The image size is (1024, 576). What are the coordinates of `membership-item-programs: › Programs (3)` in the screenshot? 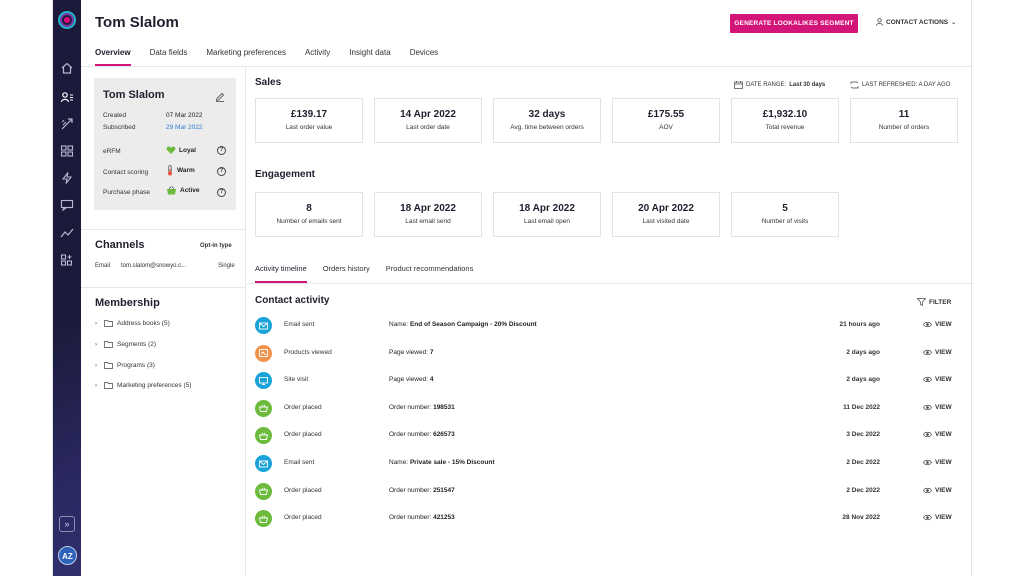 It's located at (125, 365).